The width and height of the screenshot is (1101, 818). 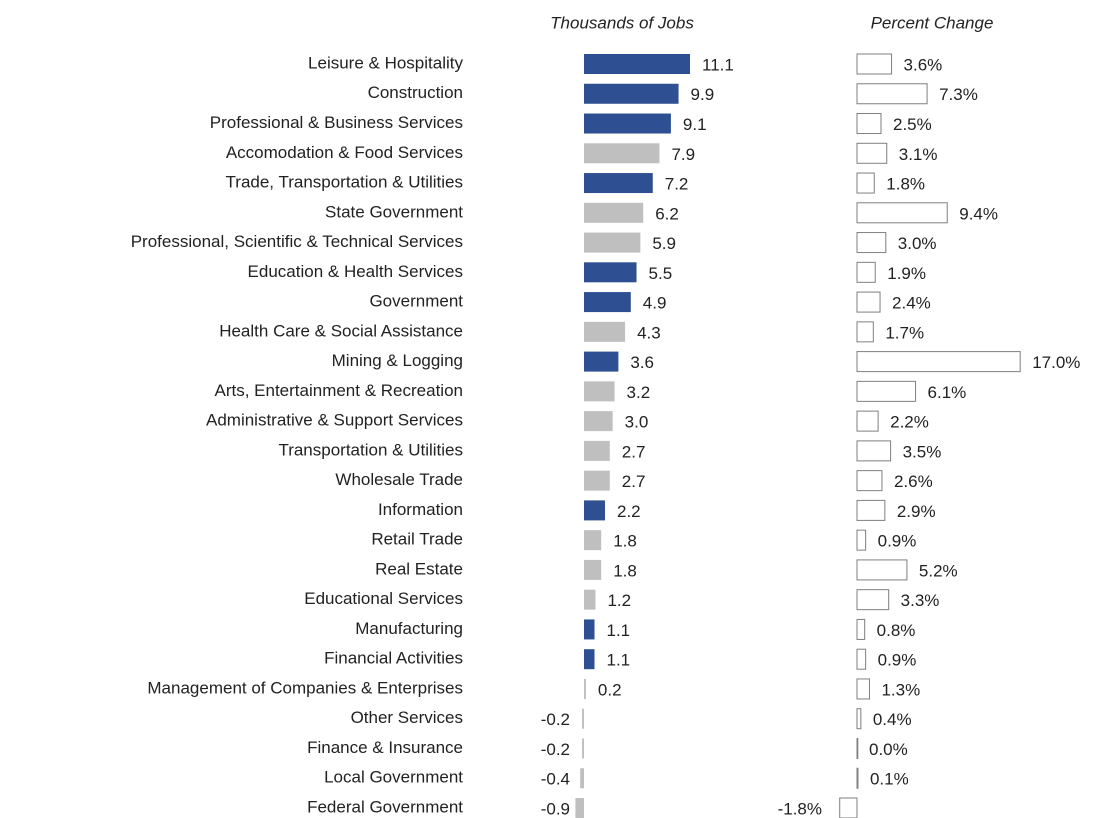 I want to click on value-label: 5.2%, so click(x=938, y=570).